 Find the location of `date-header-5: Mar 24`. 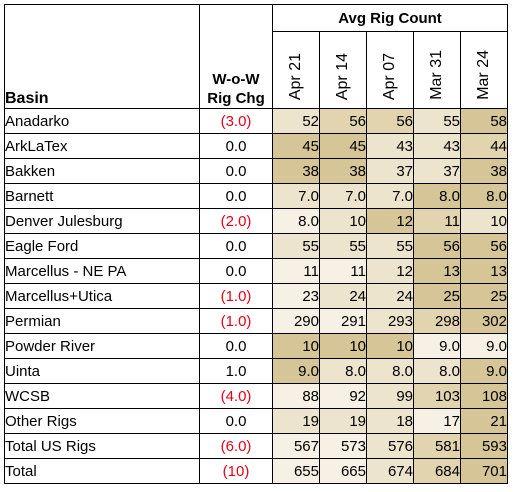

date-header-5: Mar 24 is located at coordinates (484, 70).